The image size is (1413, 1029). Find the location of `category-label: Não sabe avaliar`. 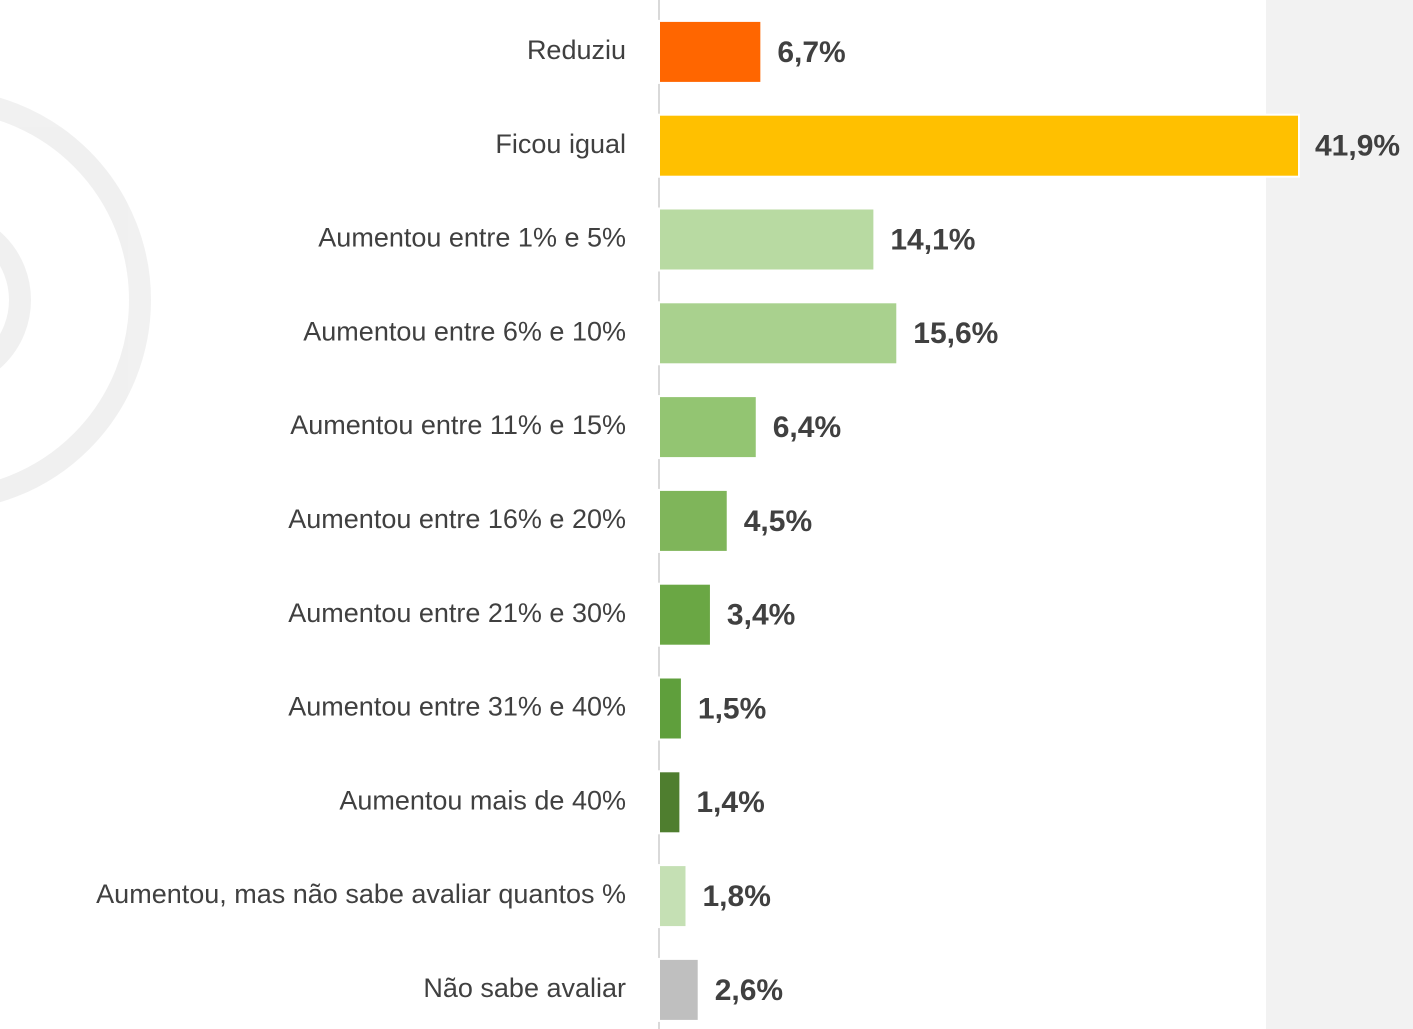

category-label: Não sabe avaliar is located at coordinates (524, 988).